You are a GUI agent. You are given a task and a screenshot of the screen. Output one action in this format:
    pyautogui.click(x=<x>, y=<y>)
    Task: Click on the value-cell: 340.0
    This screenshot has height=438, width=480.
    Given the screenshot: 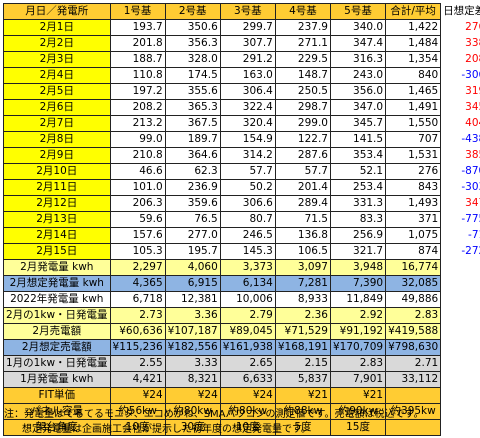 What is the action you would take?
    pyautogui.click(x=358, y=27)
    